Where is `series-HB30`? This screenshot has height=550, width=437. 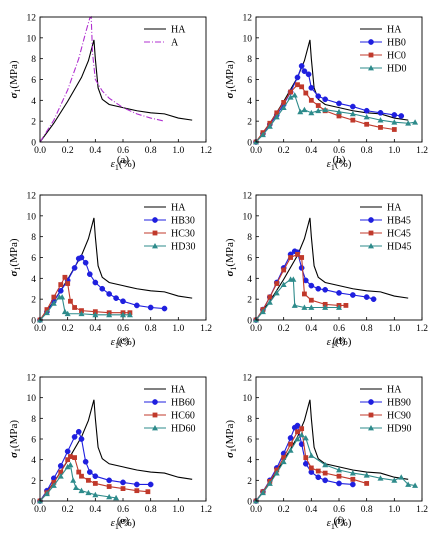 series-HB30 is located at coordinates (102, 288).